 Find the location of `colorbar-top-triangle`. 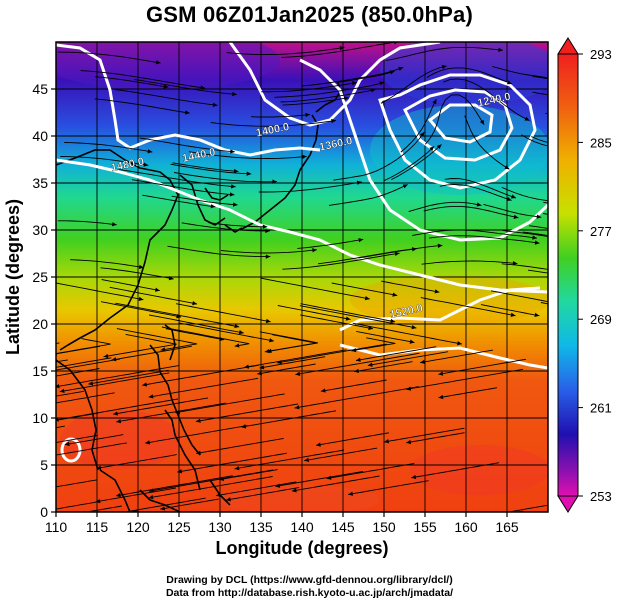

colorbar-top-triangle is located at coordinates (568, 46).